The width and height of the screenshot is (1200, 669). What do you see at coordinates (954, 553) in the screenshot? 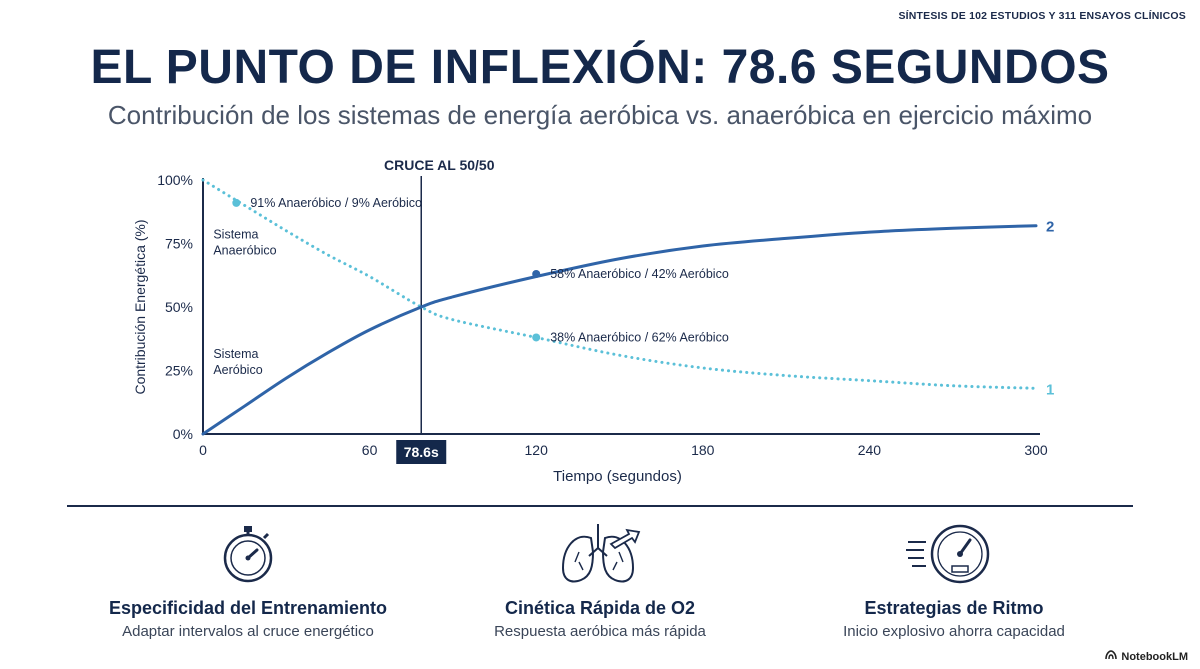
I see `speedometer-icon` at bounding box center [954, 553].